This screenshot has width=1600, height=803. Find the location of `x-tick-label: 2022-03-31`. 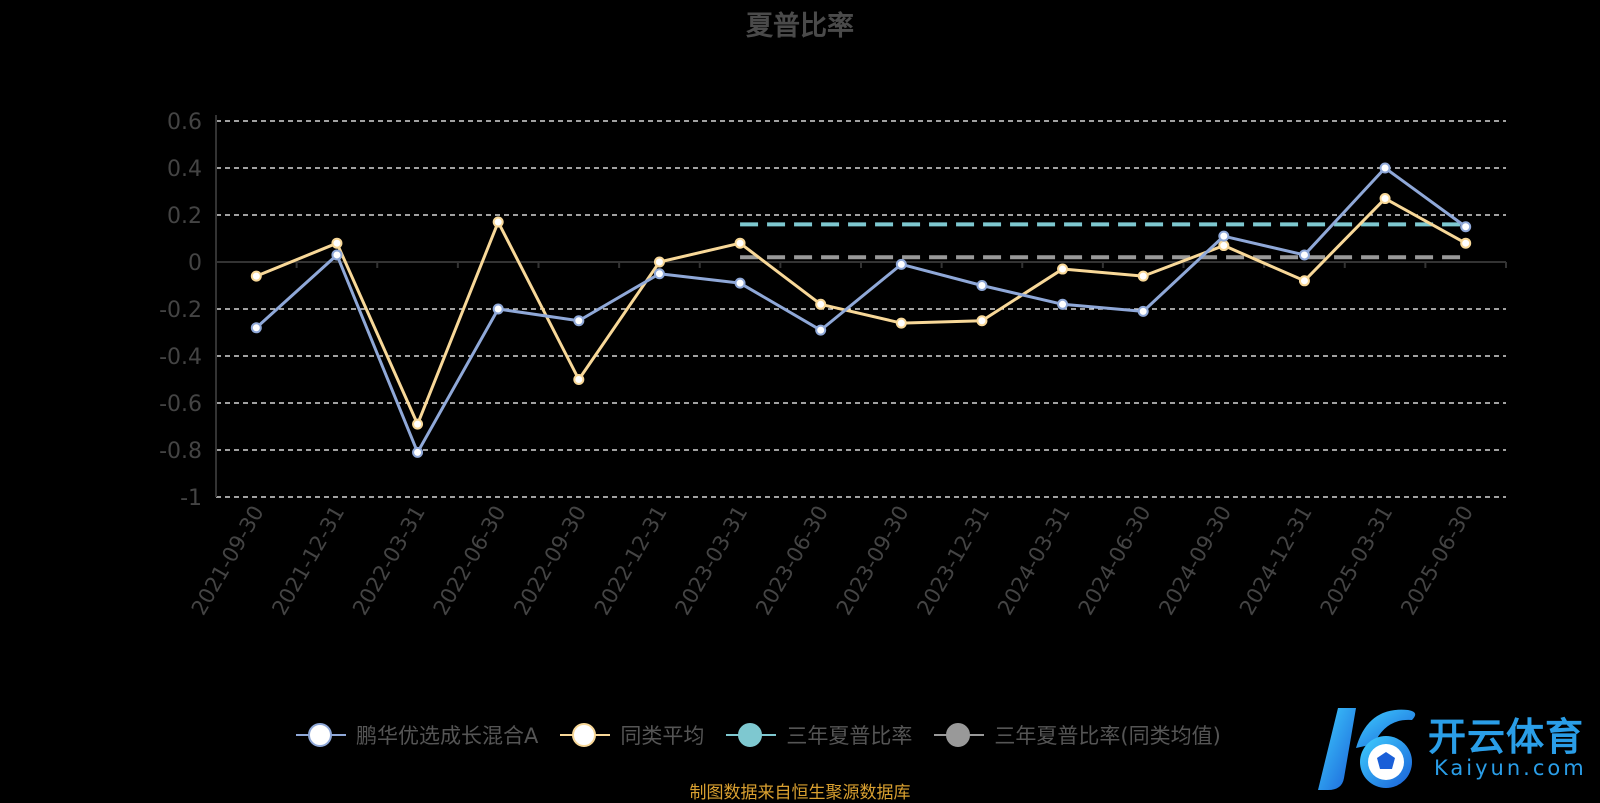

x-tick-label: 2022-03-31 is located at coordinates (389, 561).